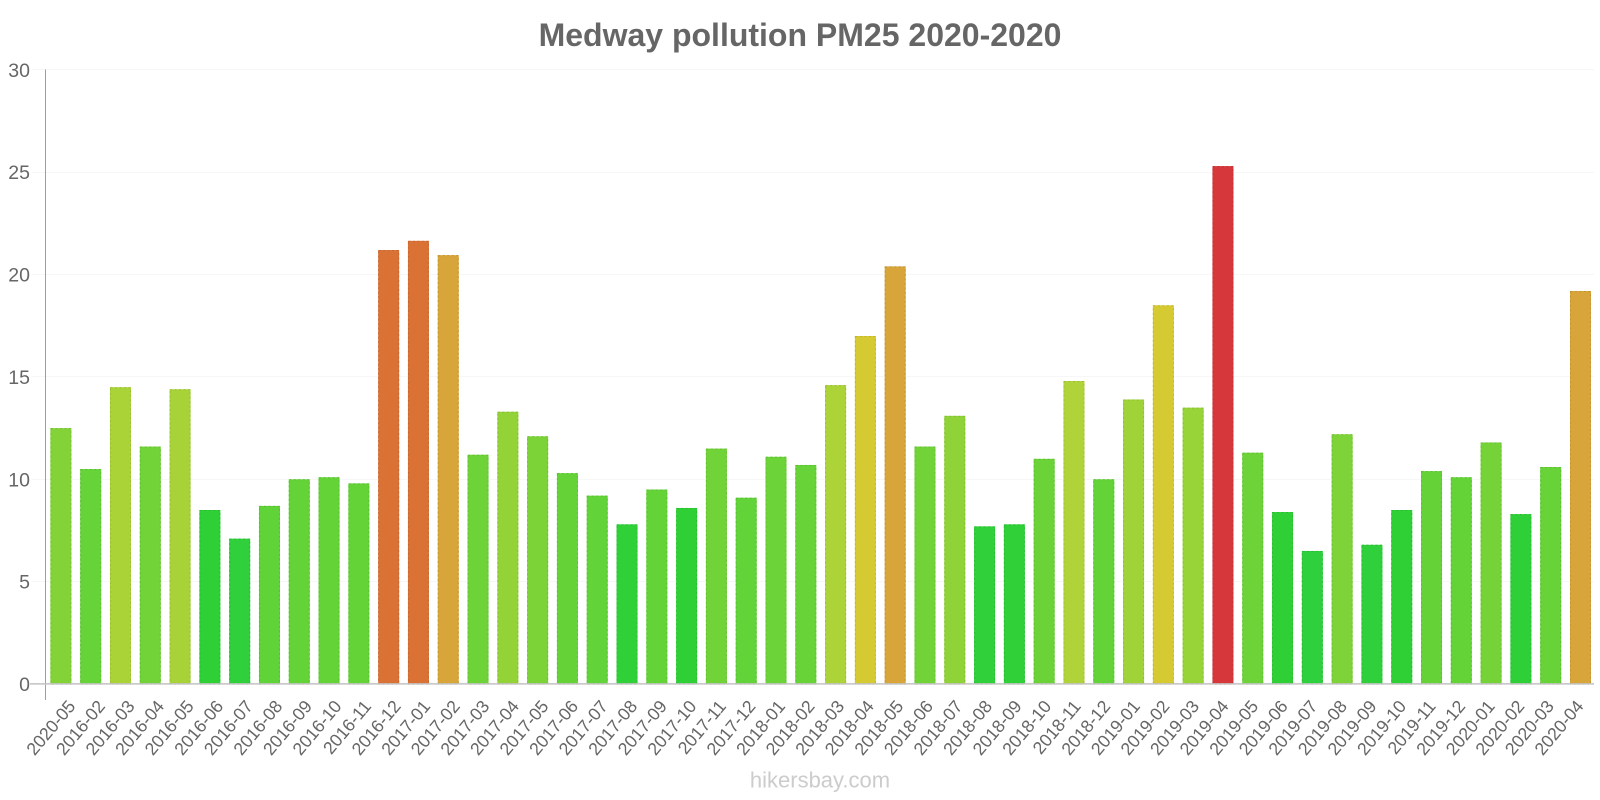 The height and width of the screenshot is (800, 1600). I want to click on svg-text: hikersbay.com, so click(820, 780).